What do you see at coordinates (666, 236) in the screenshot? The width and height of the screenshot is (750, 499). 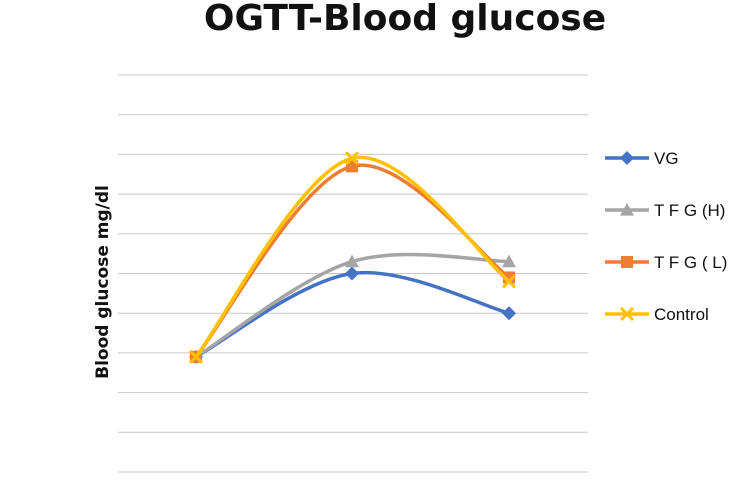 I see `legend: VG T F G (H) T F G ( L) Control` at bounding box center [666, 236].